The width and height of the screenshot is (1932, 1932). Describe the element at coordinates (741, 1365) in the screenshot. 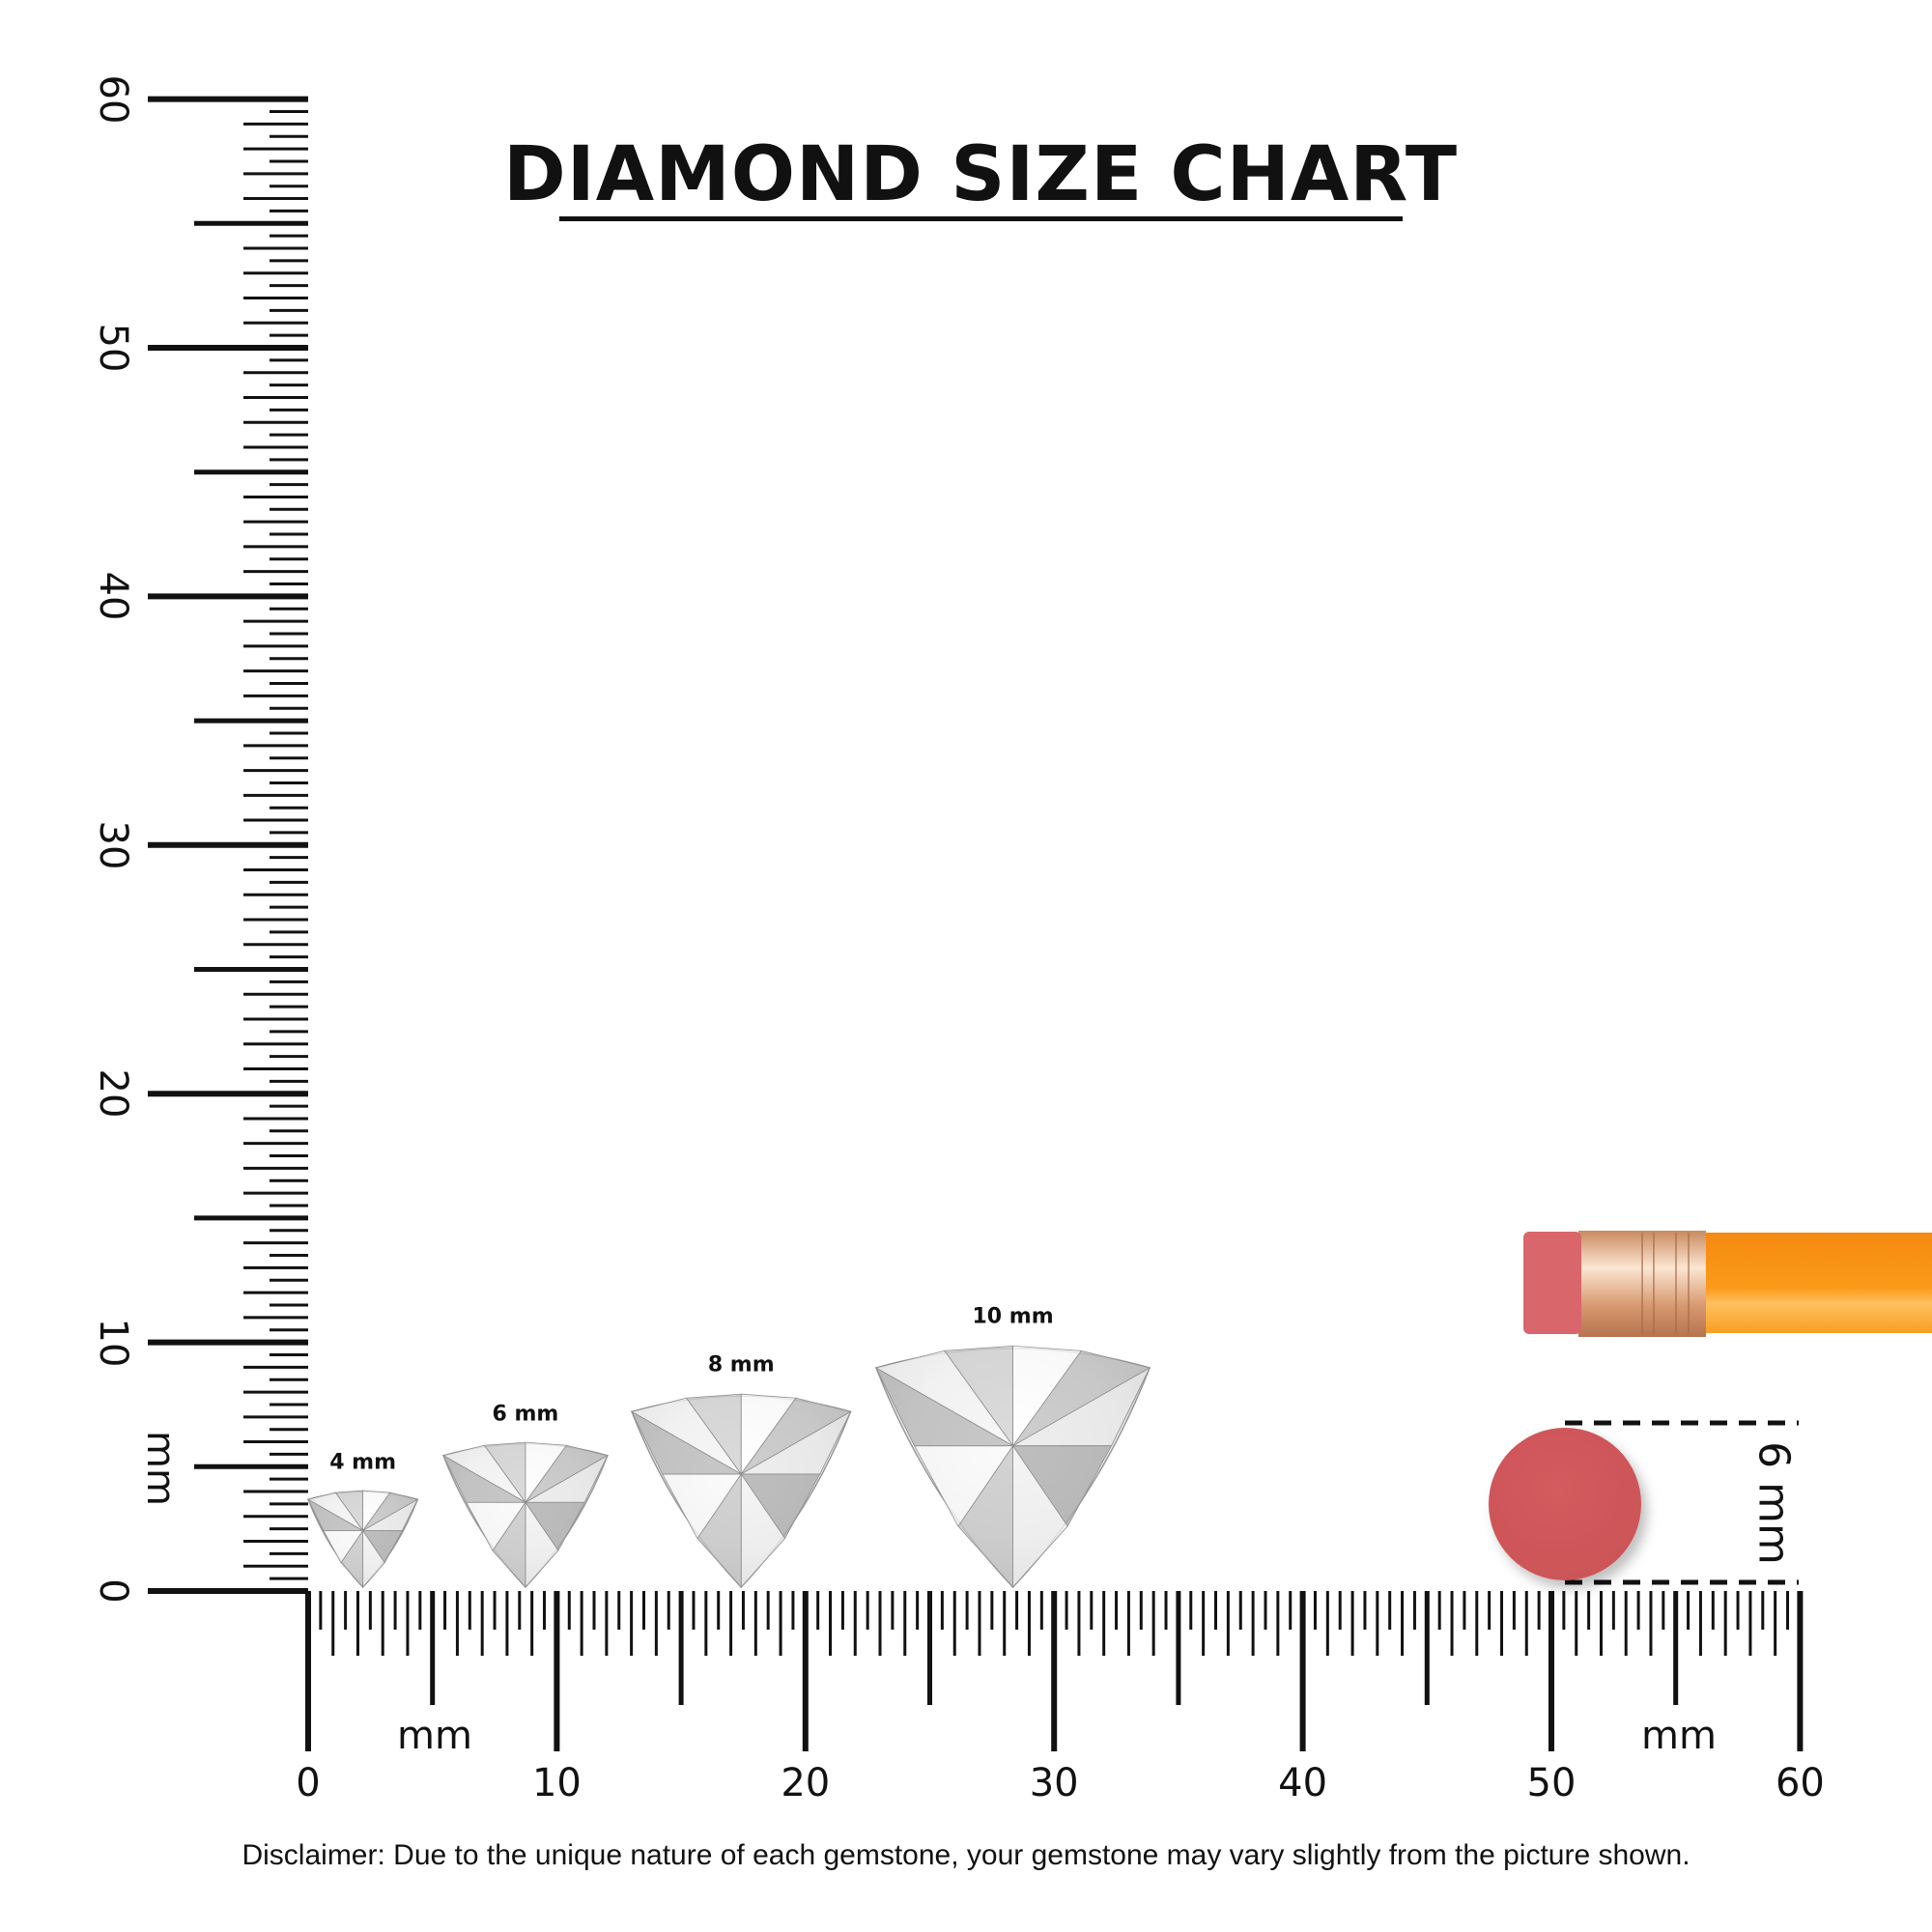

I see `diamond-size-label: 8 mm` at that location.